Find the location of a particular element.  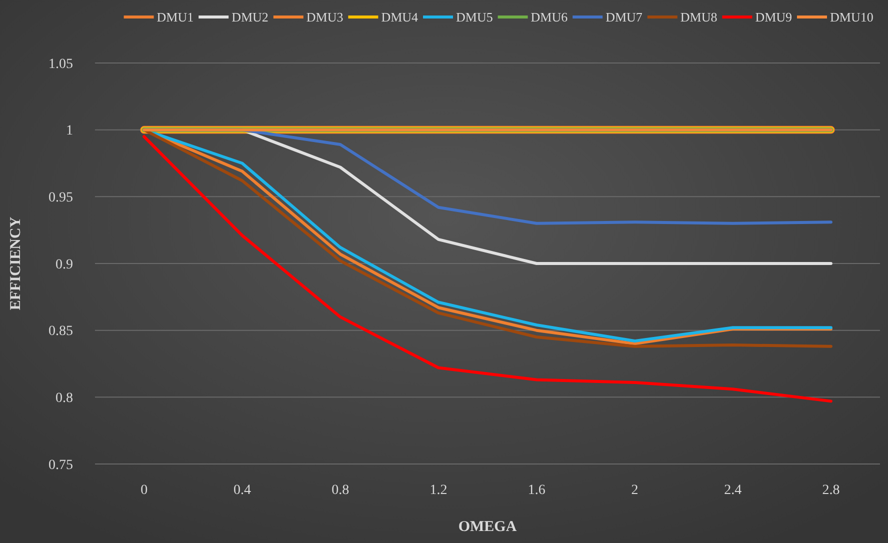

x-tick-label: 0.4 is located at coordinates (242, 490).